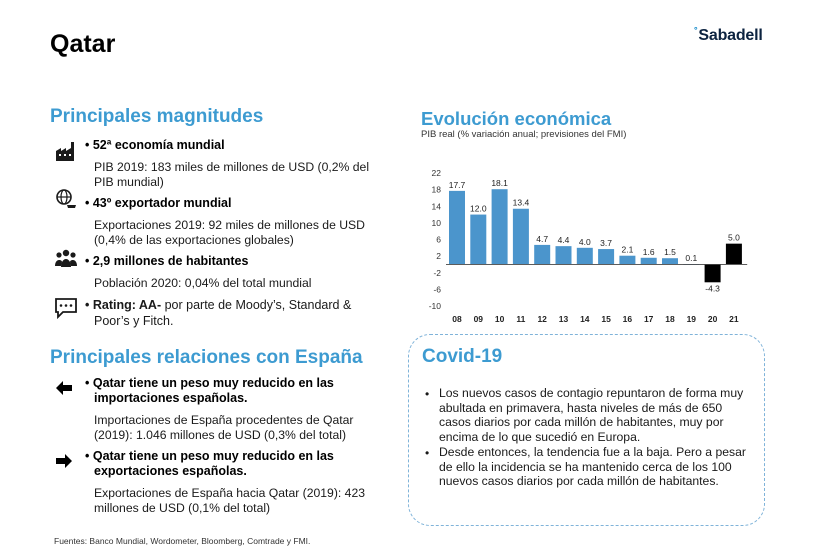  Describe the element at coordinates (66, 308) in the screenshot. I see `speech-bubble-icon` at that location.